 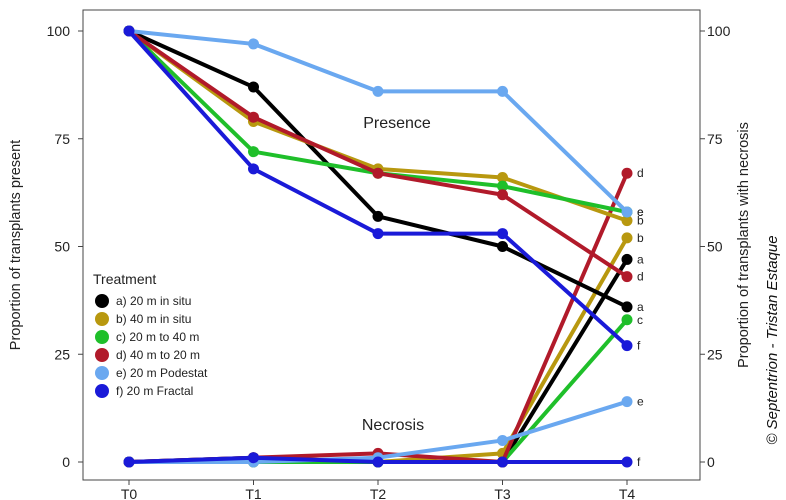 What do you see at coordinates (16, 245) in the screenshot?
I see `y-axis-label-left: Proportion of transplants present` at bounding box center [16, 245].